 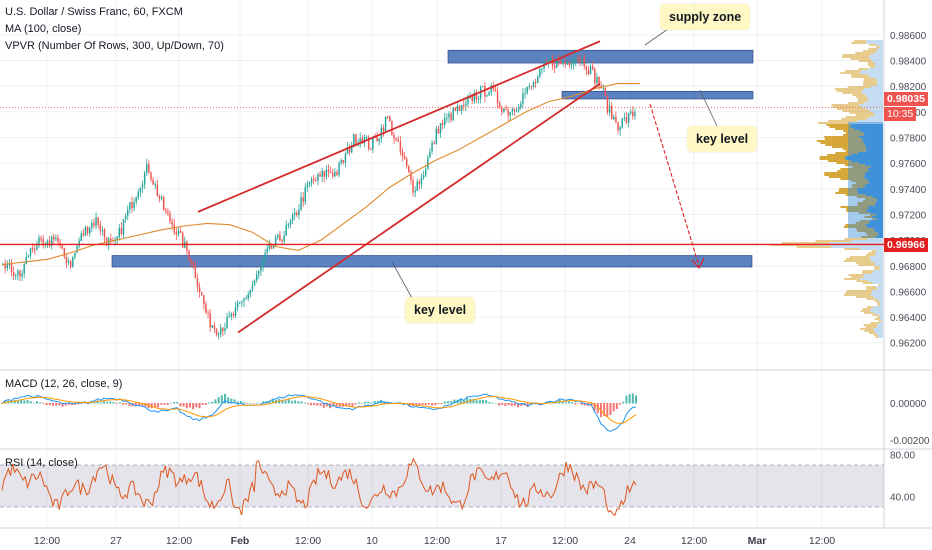 What do you see at coordinates (708, 108) in the screenshot?
I see `callout-pointer` at bounding box center [708, 108].